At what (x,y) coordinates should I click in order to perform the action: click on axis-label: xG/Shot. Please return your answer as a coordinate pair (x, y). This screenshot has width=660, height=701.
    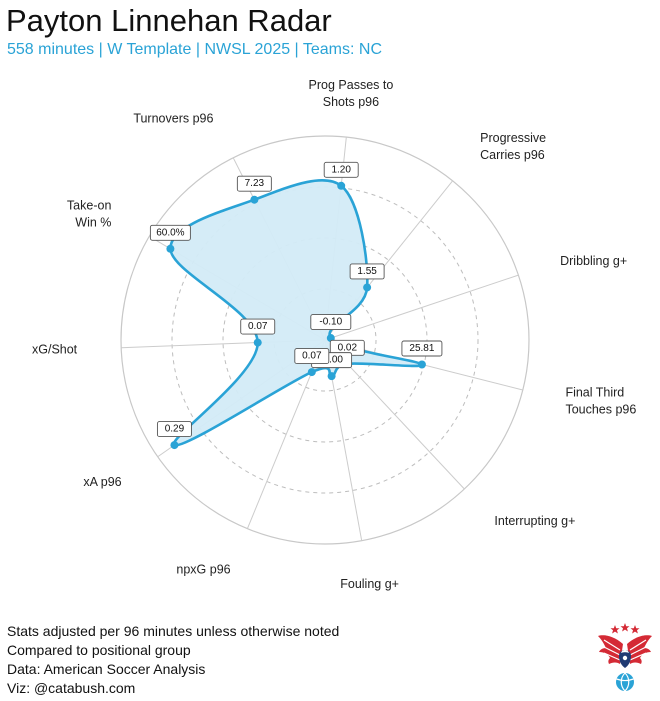
    Looking at the image, I should click on (55, 349).